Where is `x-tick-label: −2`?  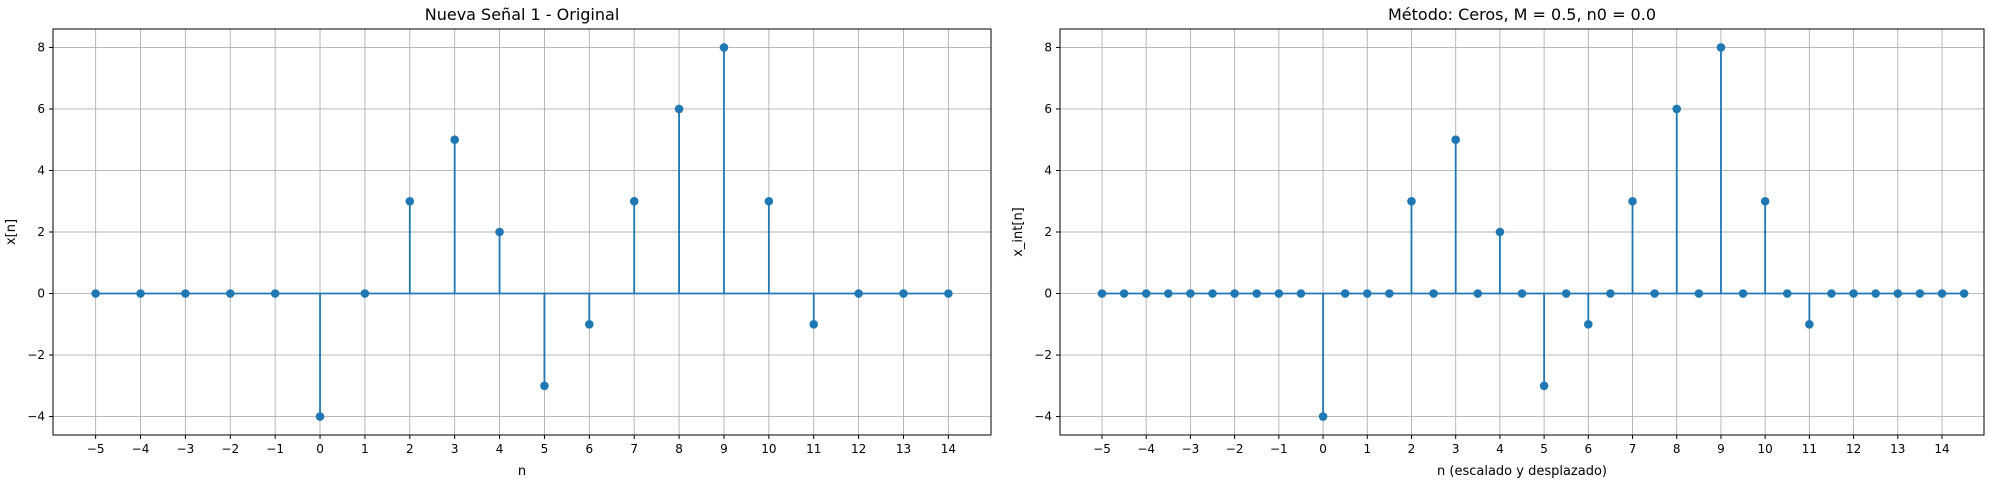 x-tick-label: −2 is located at coordinates (1235, 449).